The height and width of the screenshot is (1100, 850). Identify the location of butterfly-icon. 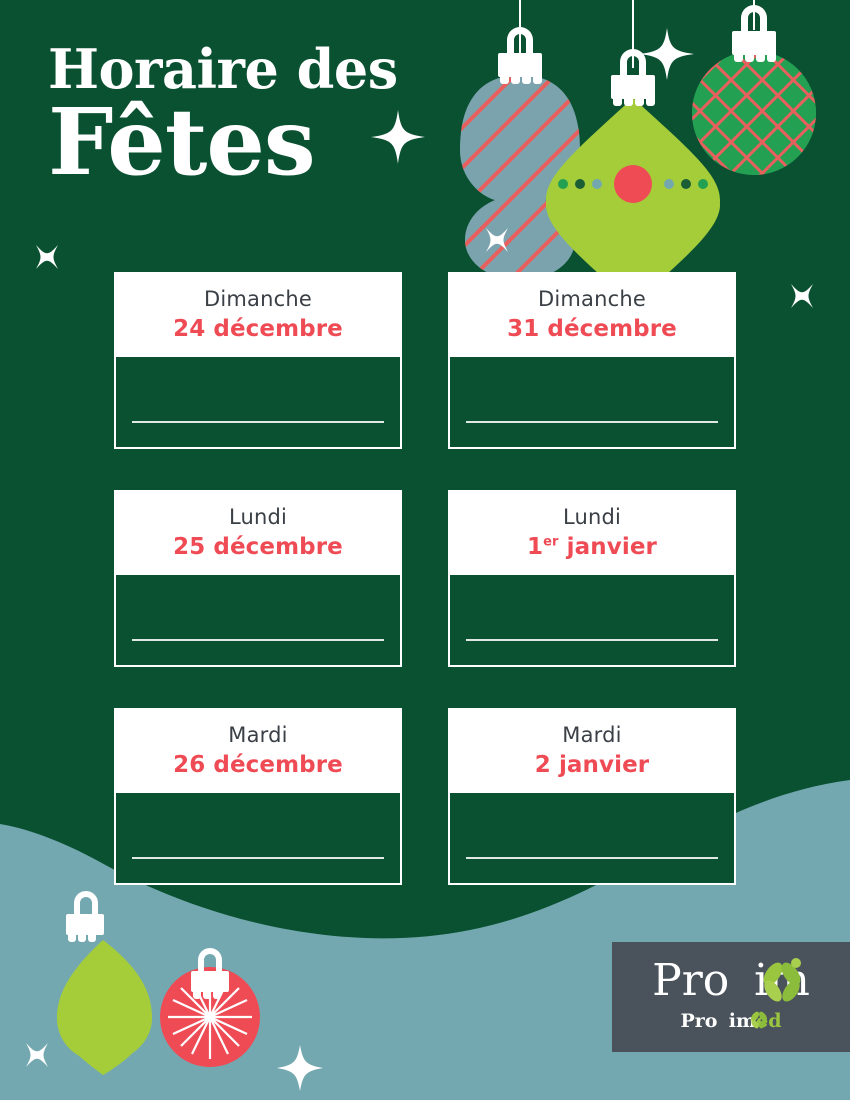
(782, 980).